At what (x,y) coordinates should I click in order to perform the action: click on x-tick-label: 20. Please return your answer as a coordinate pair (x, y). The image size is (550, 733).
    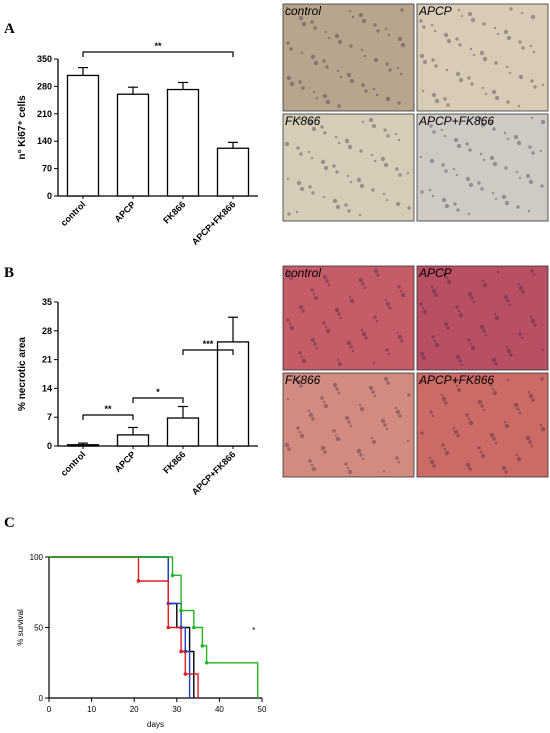
    Looking at the image, I should click on (134, 709).